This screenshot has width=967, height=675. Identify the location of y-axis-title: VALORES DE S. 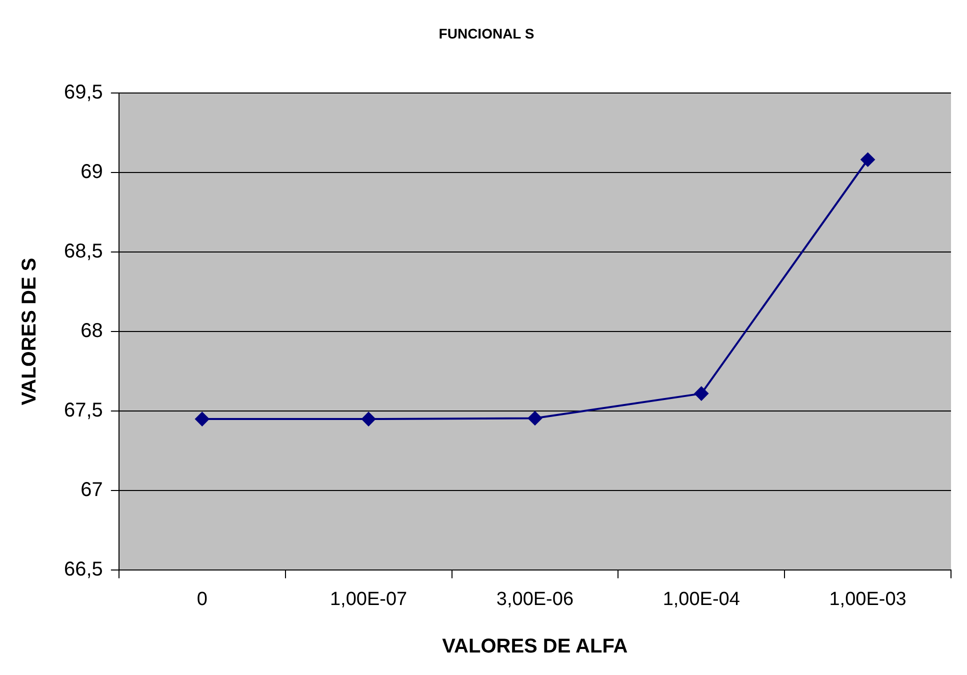
(29, 332).